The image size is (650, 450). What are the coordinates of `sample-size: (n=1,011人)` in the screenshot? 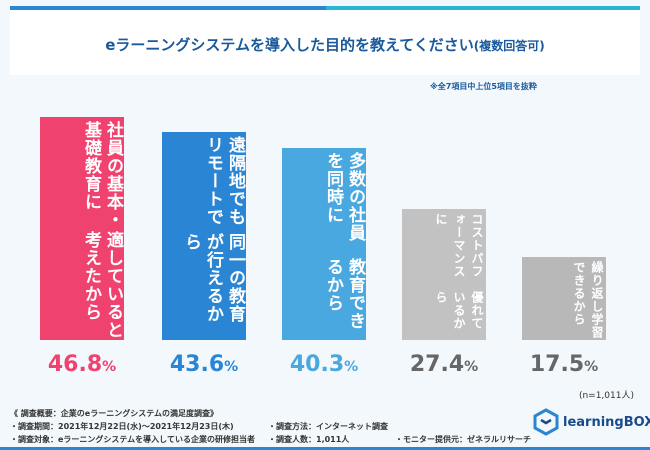 It's located at (606, 396).